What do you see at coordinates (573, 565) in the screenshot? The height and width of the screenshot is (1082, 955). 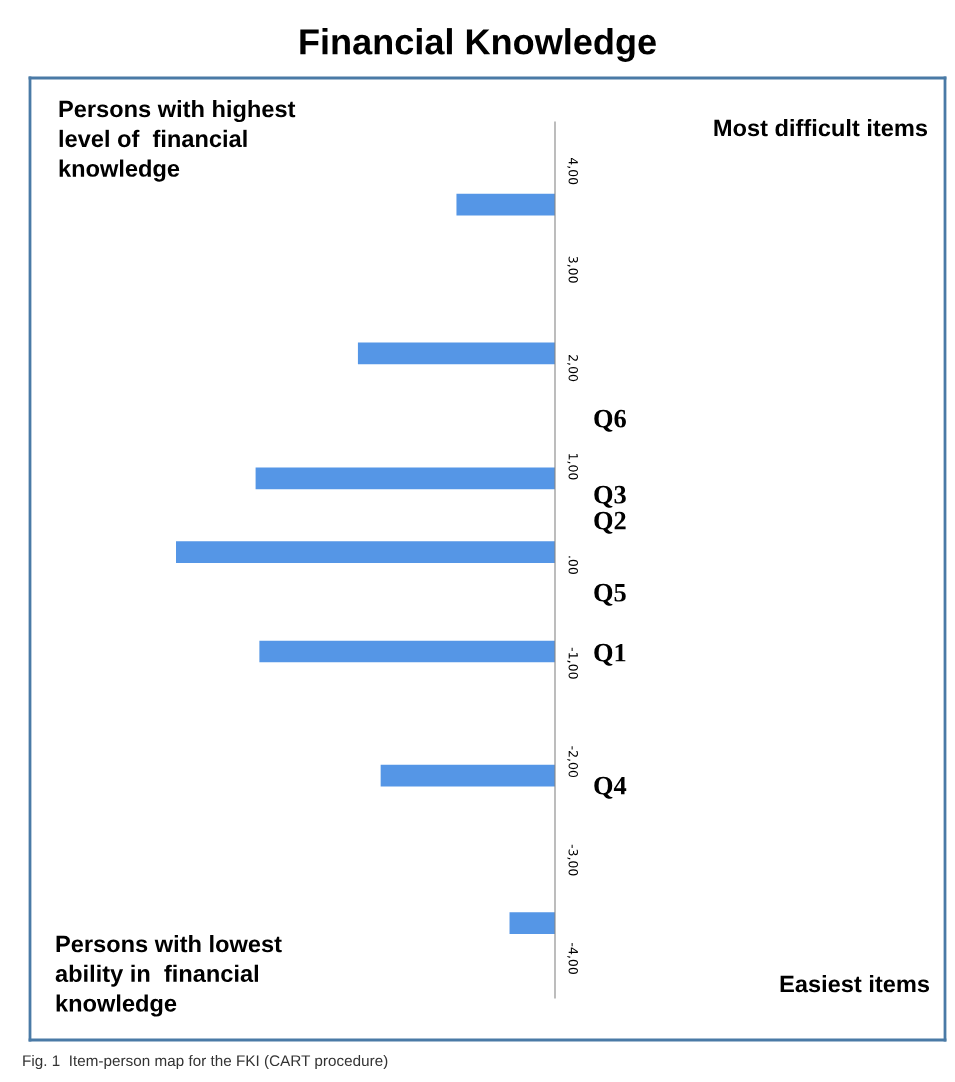 I see `y-tick-label: .00` at bounding box center [573, 565].